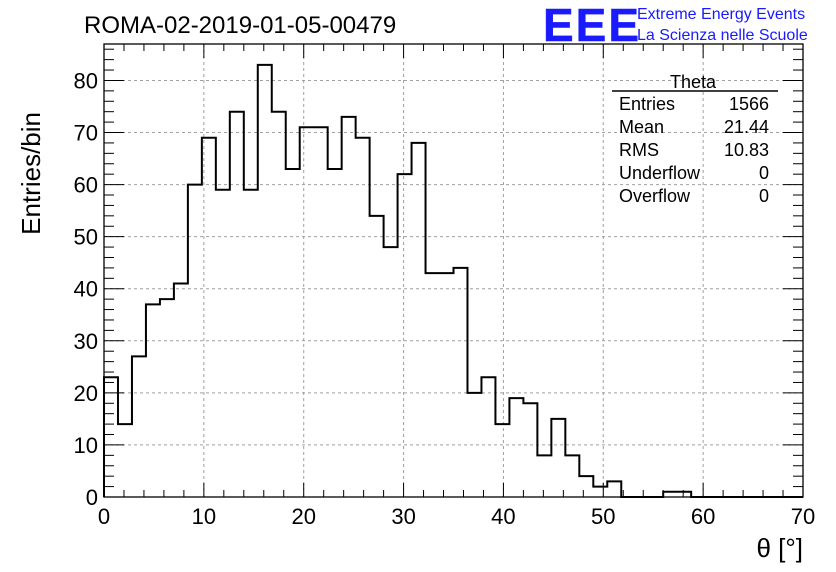  What do you see at coordinates (721, 14) in the screenshot?
I see `logo-line-1: Extreme Energy Events` at bounding box center [721, 14].